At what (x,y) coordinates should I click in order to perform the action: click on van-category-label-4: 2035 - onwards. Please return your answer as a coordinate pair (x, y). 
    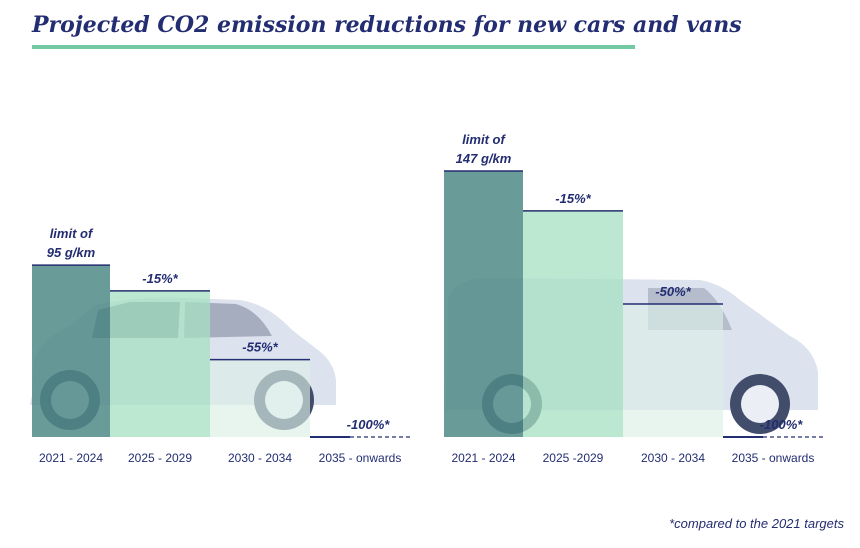
    Looking at the image, I should click on (773, 458).